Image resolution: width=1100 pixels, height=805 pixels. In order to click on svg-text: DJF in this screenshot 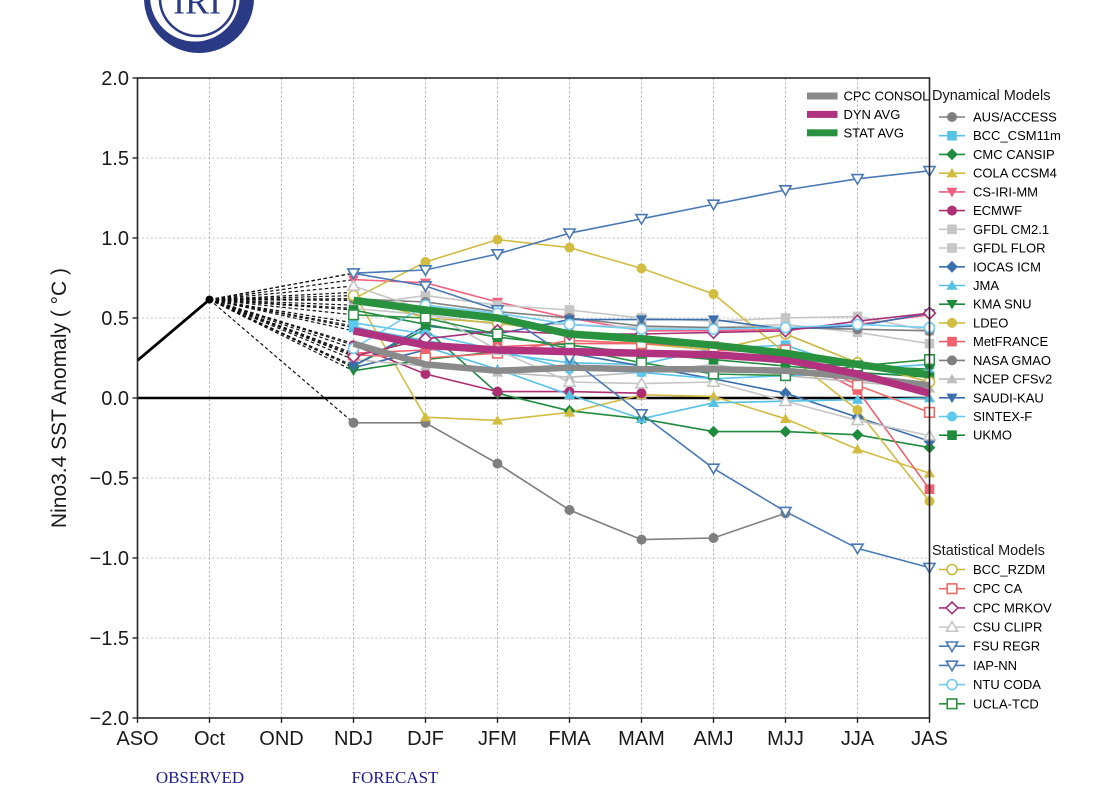, I will do `click(425, 739)`.